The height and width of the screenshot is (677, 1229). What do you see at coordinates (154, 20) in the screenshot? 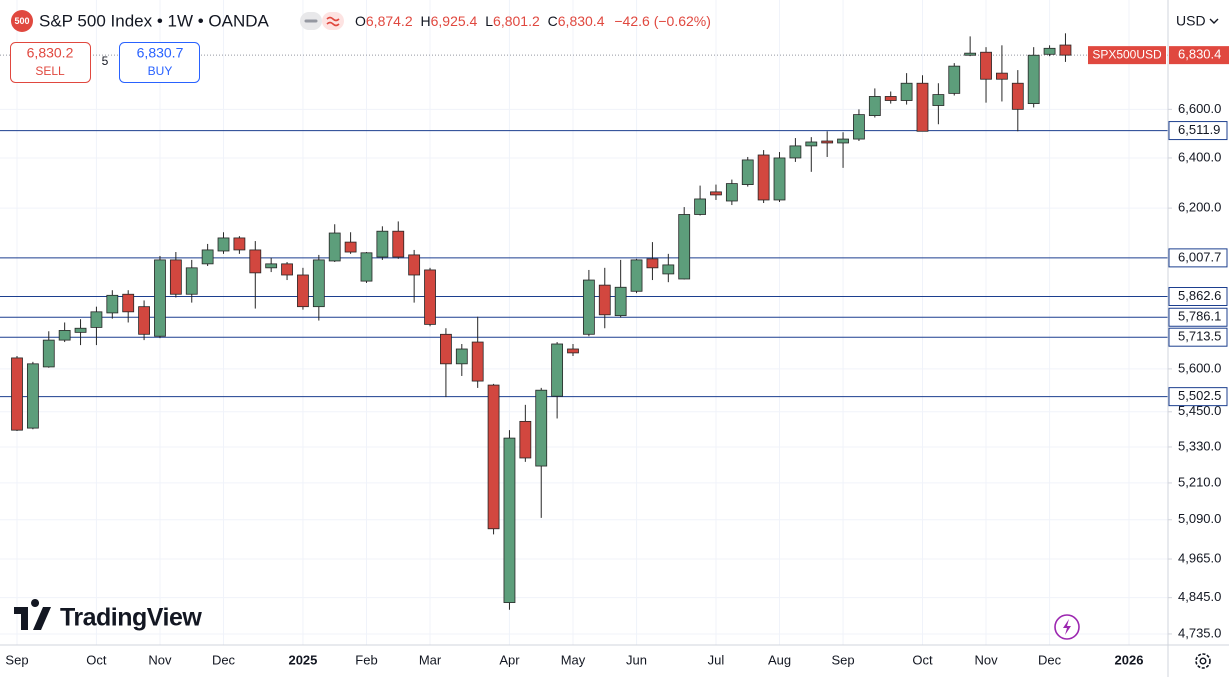
I see `chart-title: S&P 500 Index • 1W • OANDA` at bounding box center [154, 20].